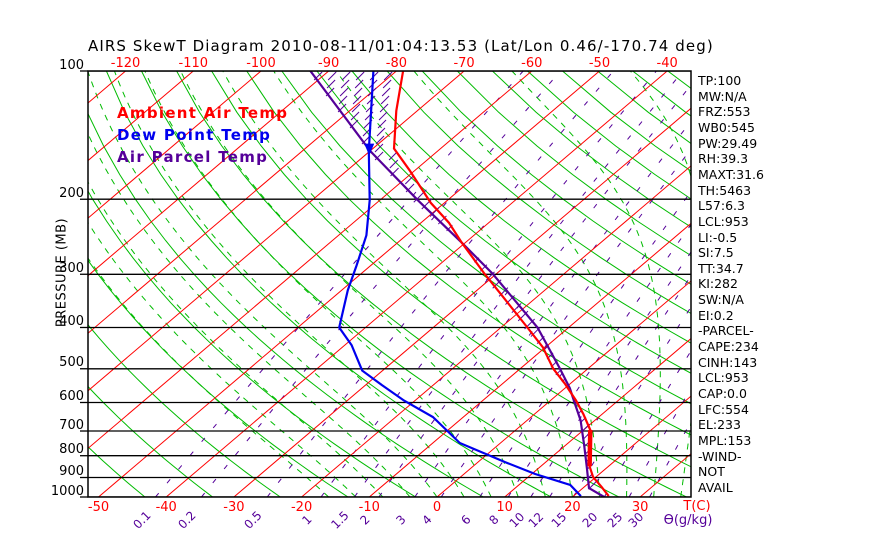 This screenshot has width=870, height=560. I want to click on stat-mpl: MPL:153, so click(725, 440).